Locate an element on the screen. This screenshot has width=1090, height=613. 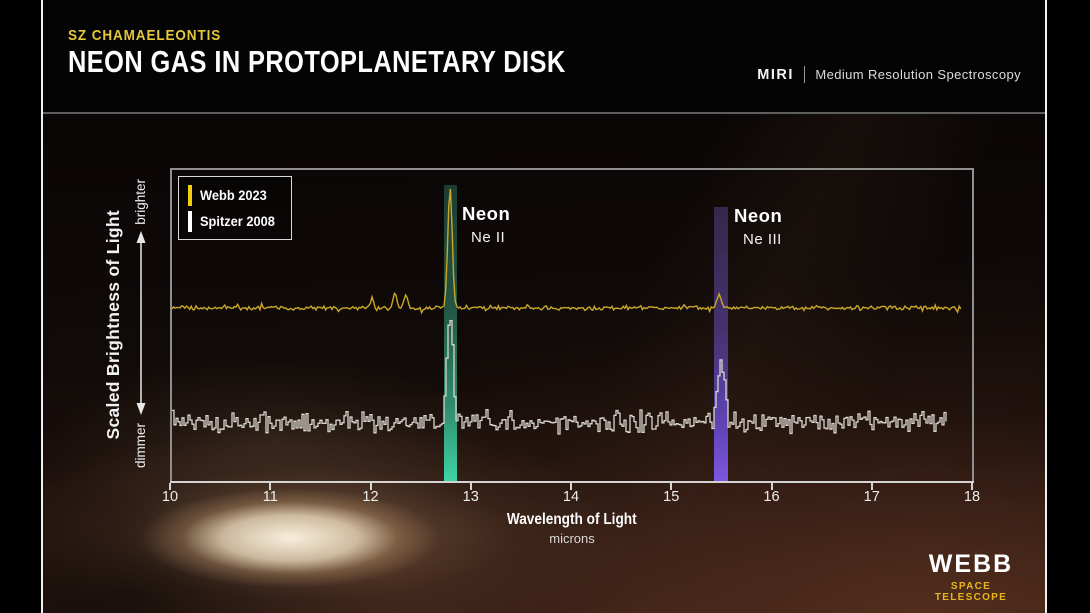
legend: Webb 2023 Spitzer 2008 is located at coordinates (235, 208).